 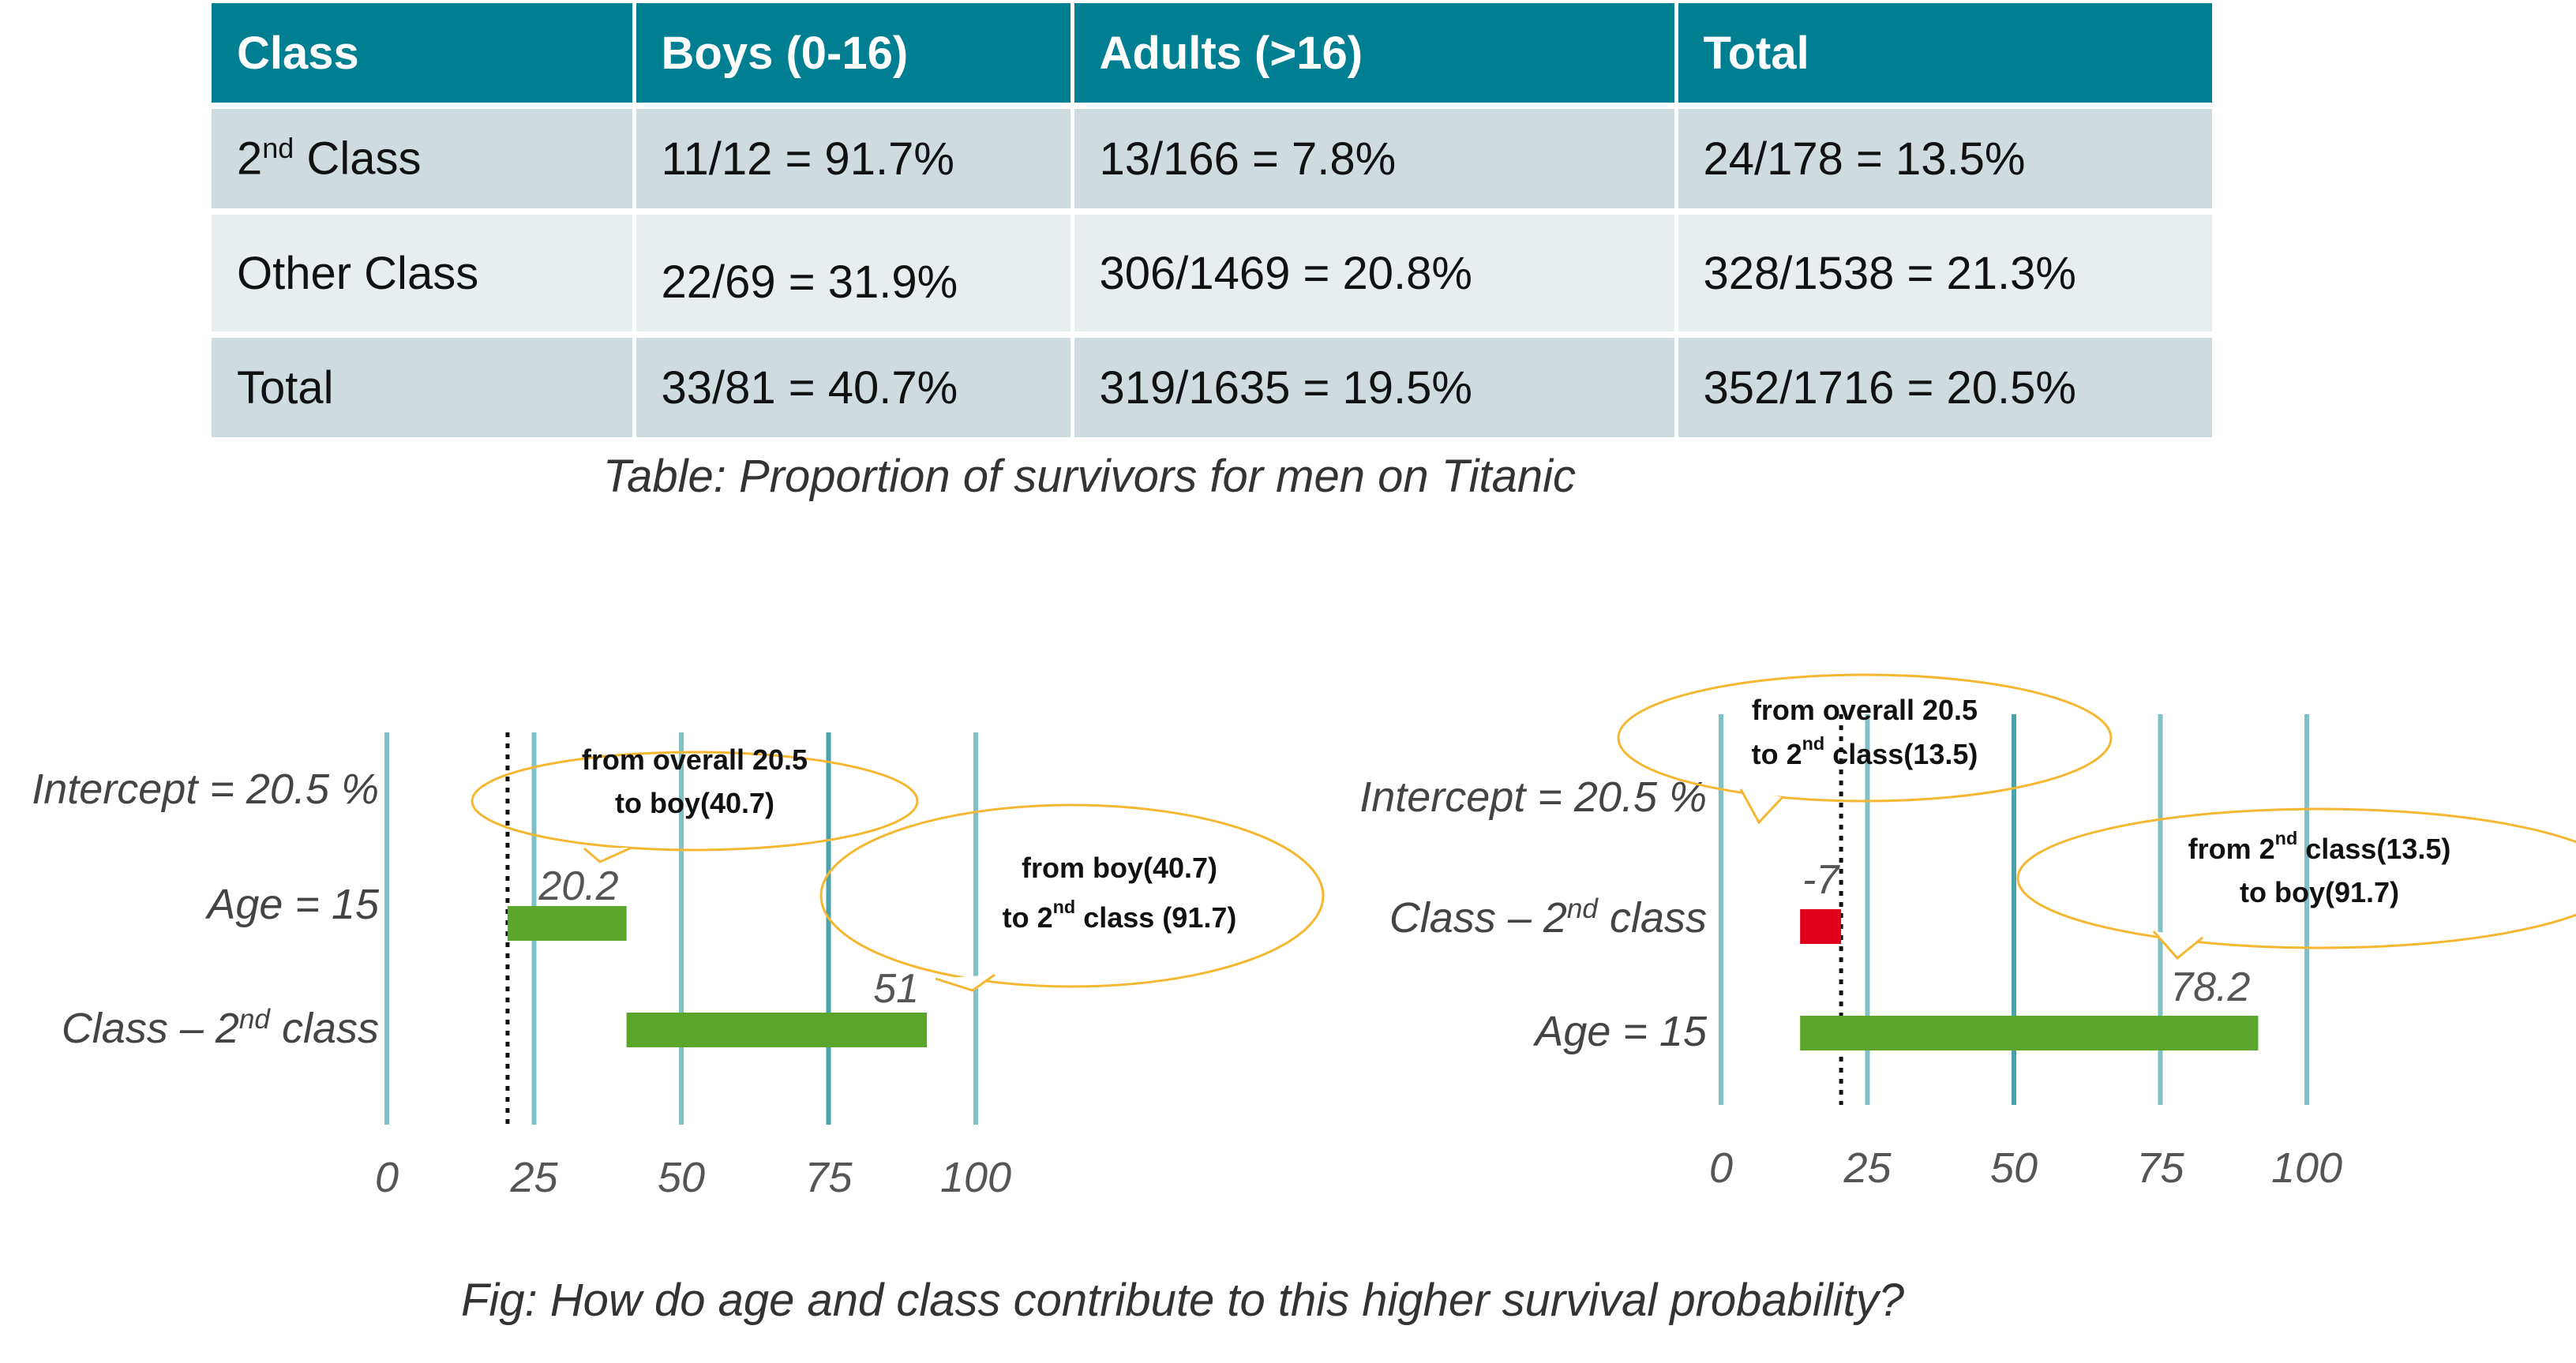 What do you see at coordinates (1865, 751) in the screenshot?
I see `callout-text: to 2nd class(13.5)` at bounding box center [1865, 751].